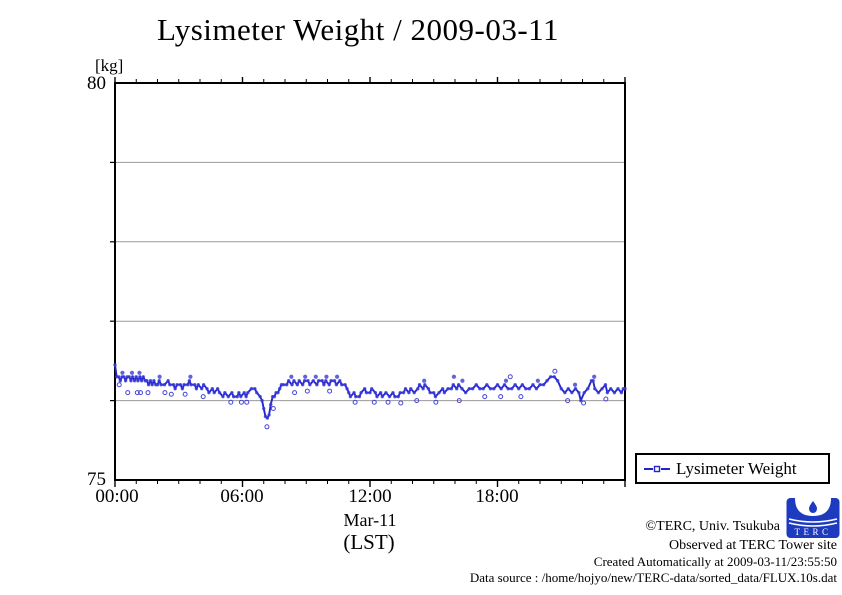 The width and height of the screenshot is (842, 595). What do you see at coordinates (713, 526) in the screenshot?
I see `footer-copyright: ©TERC, Univ. Tsukuba` at bounding box center [713, 526].